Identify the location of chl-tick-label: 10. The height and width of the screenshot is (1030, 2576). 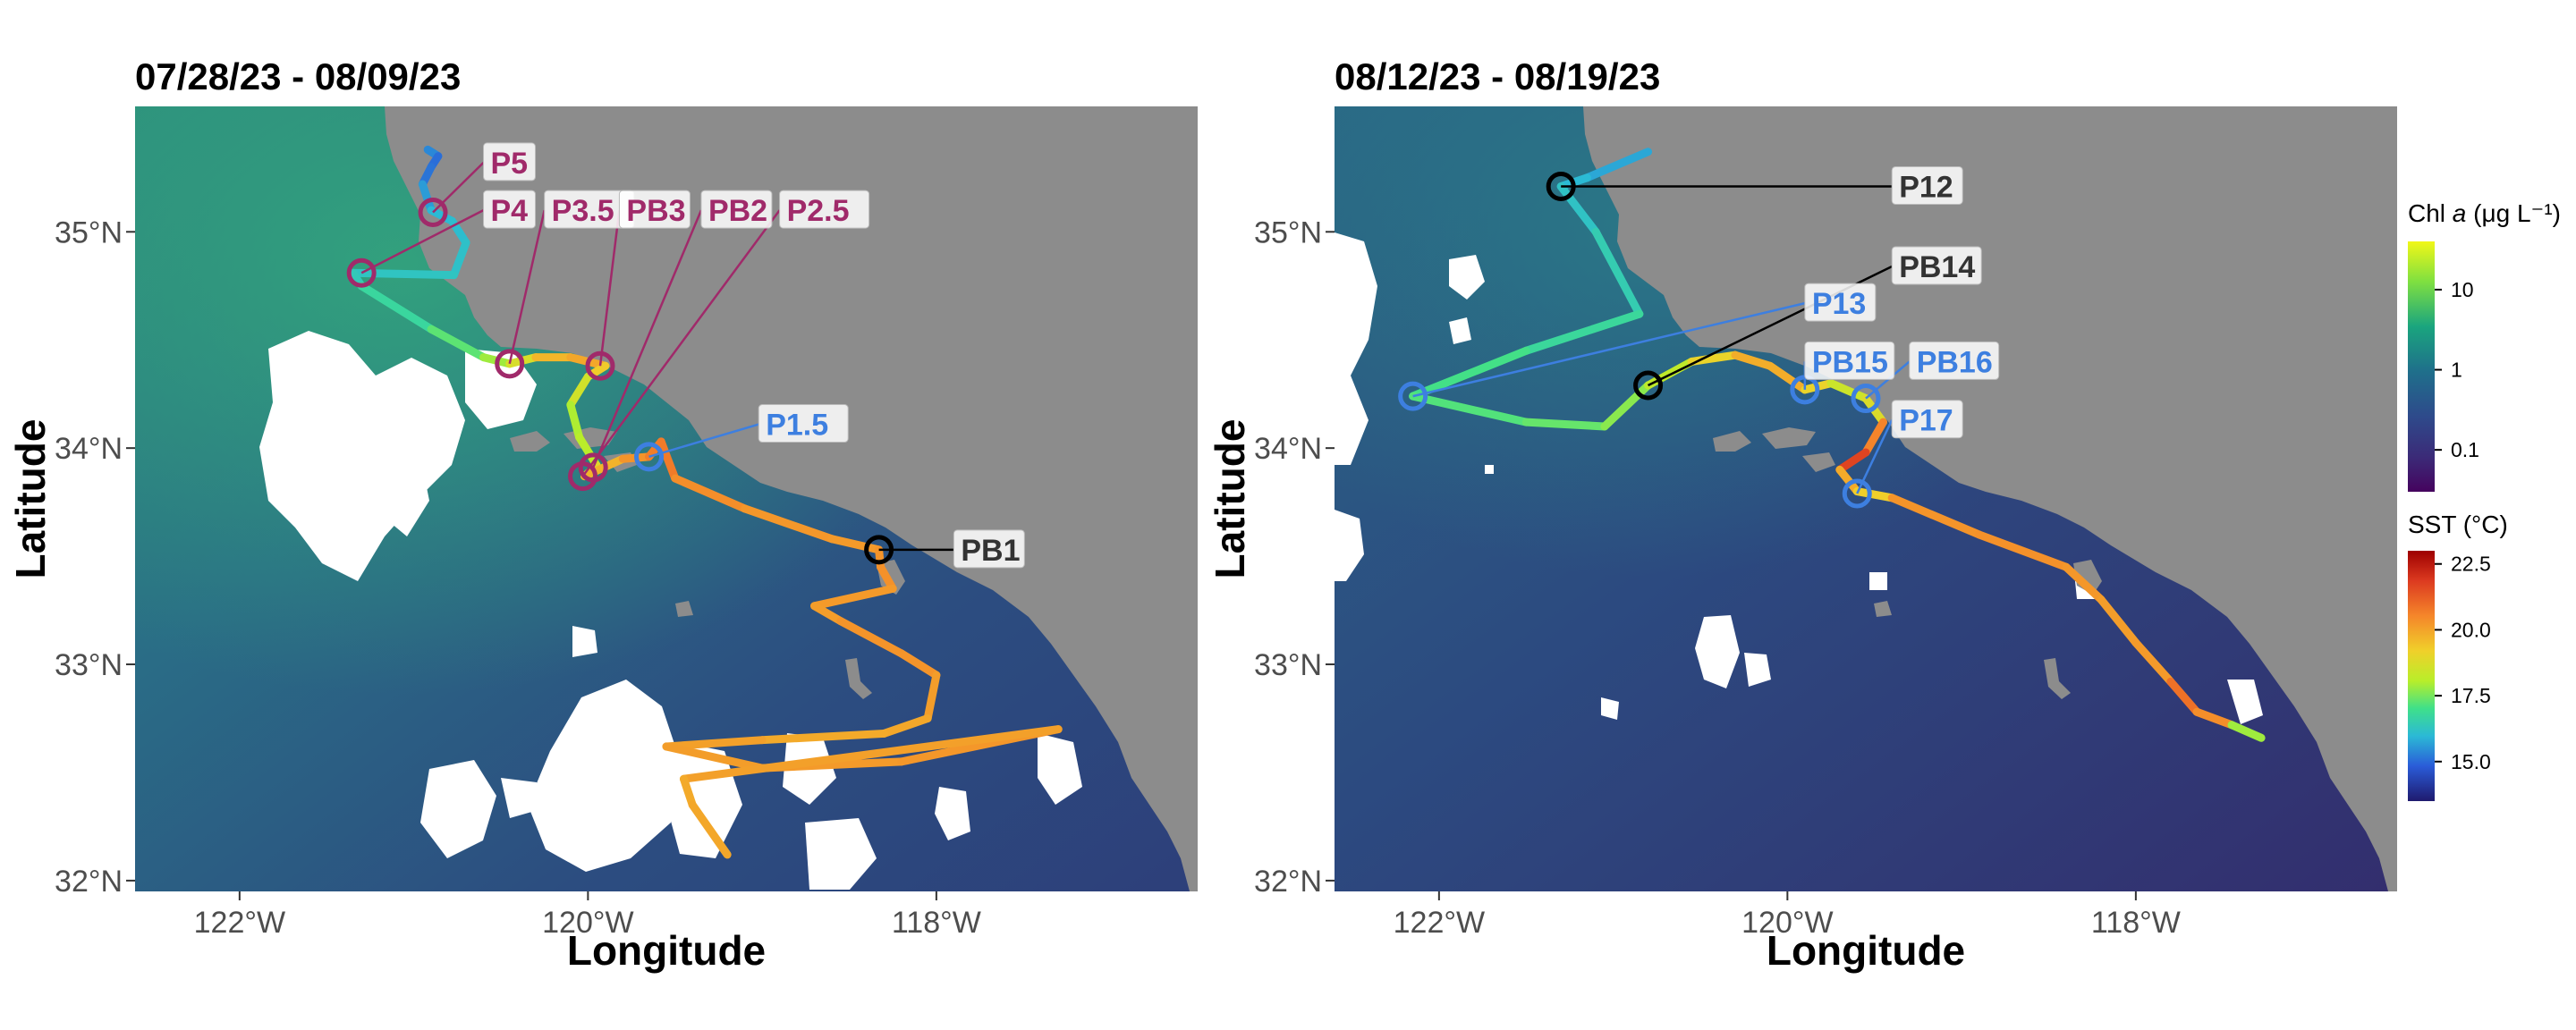
(2462, 289).